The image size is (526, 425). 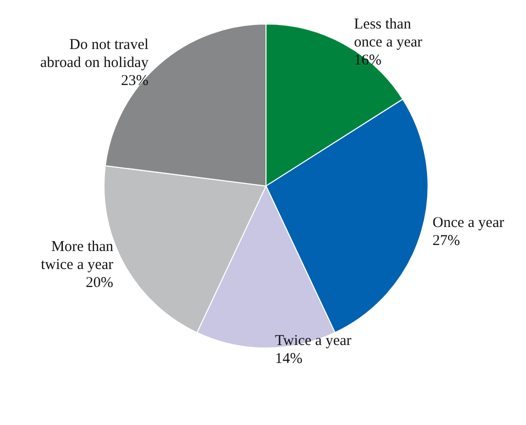 What do you see at coordinates (95, 53) in the screenshot?
I see `slice-label: Do not travel abroad on holiday` at bounding box center [95, 53].